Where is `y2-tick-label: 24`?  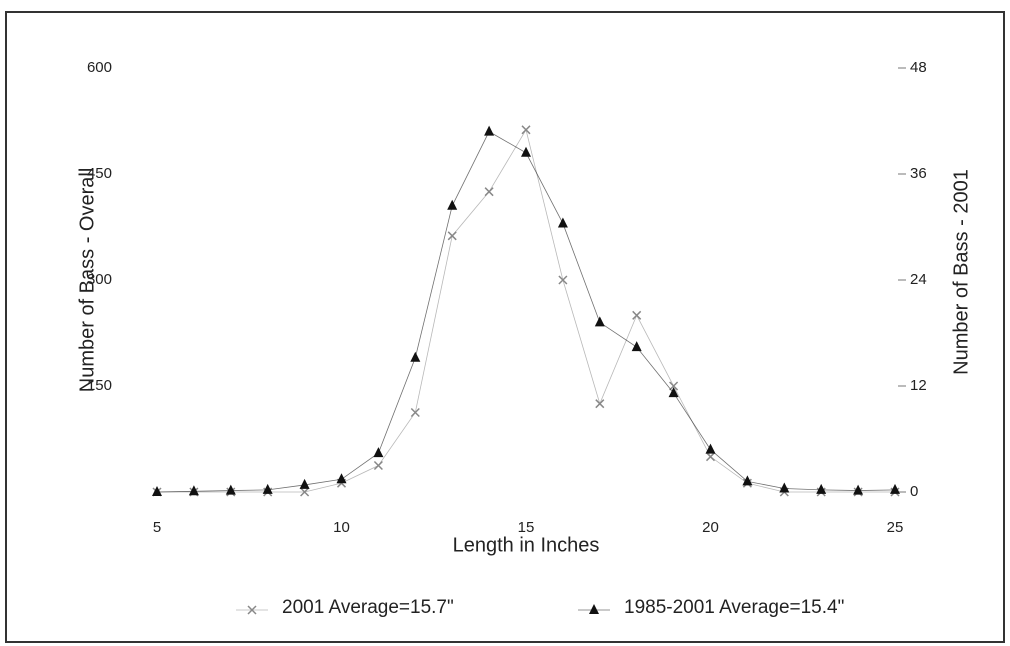
y2-tick-label: 24 is located at coordinates (918, 279).